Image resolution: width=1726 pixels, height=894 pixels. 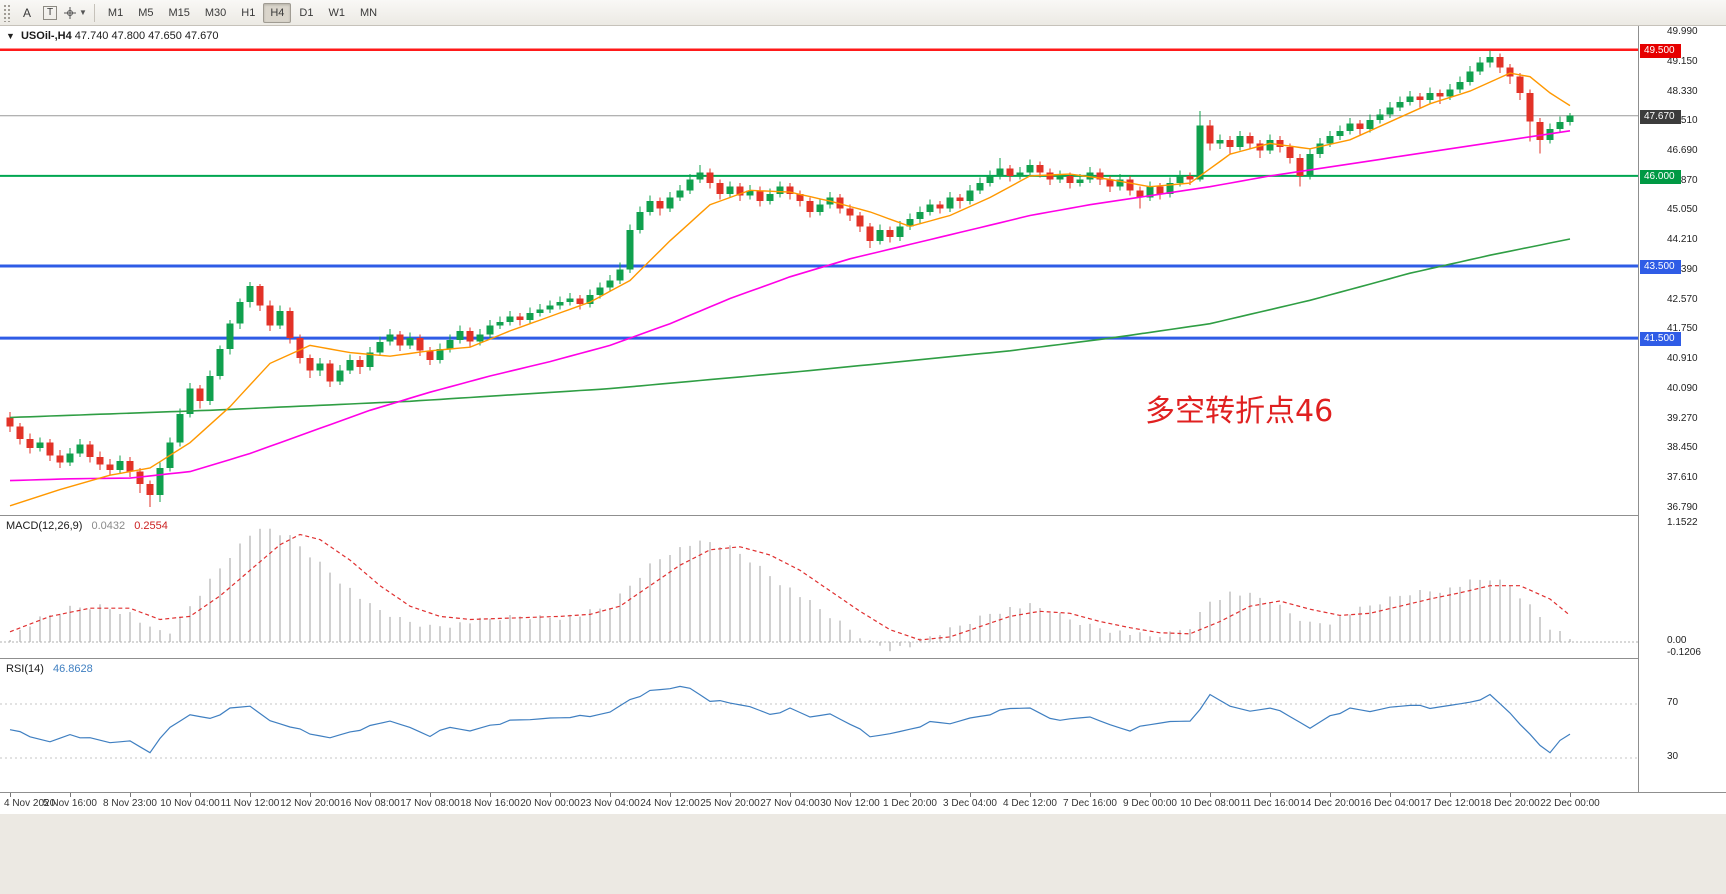 I want to click on time-axis-label: 18 Dec 20:00, so click(x=1510, y=803).